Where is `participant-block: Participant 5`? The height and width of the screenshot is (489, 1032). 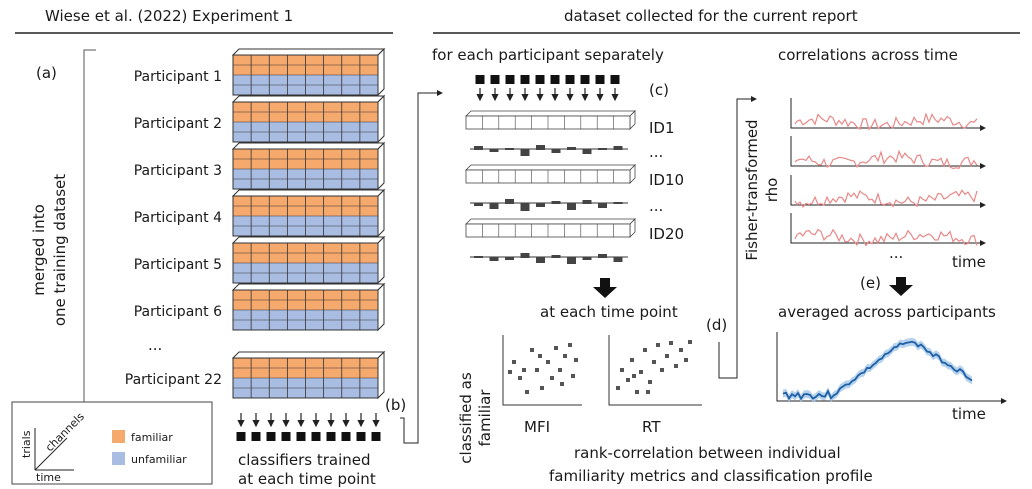 participant-block: Participant 5 is located at coordinates (260, 260).